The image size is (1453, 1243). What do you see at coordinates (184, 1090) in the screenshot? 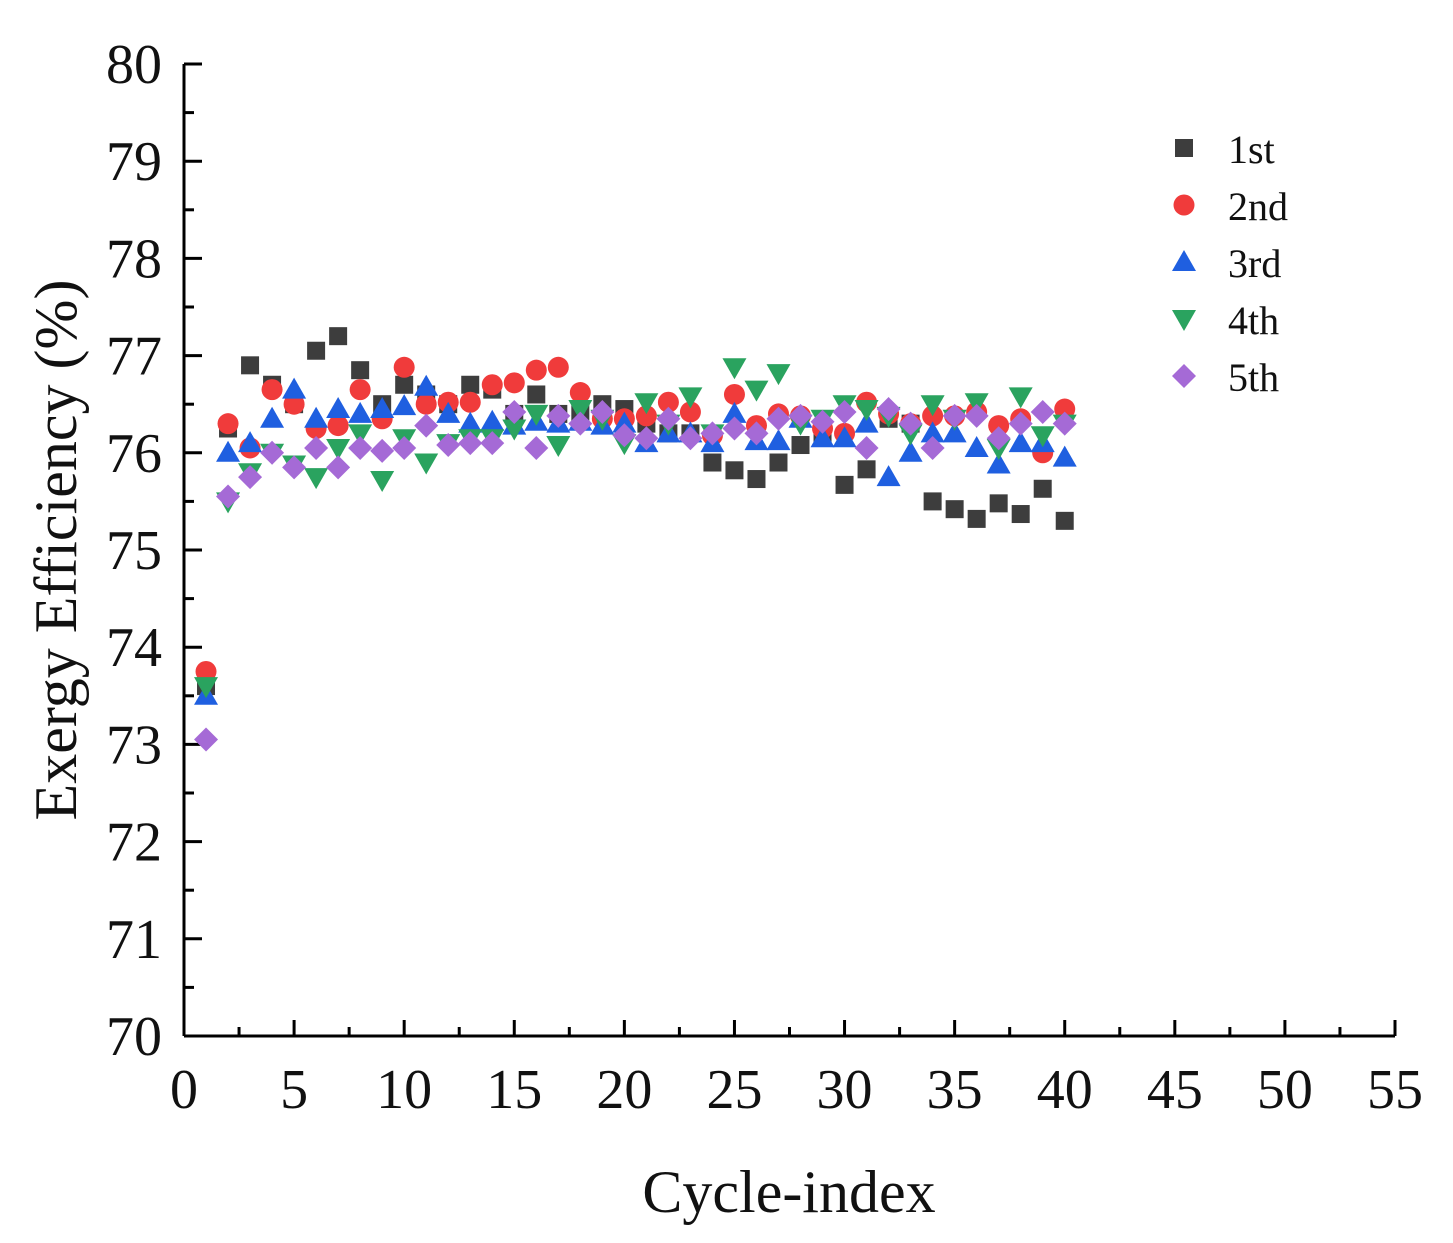
I see `x-tick-label: 0` at bounding box center [184, 1090].